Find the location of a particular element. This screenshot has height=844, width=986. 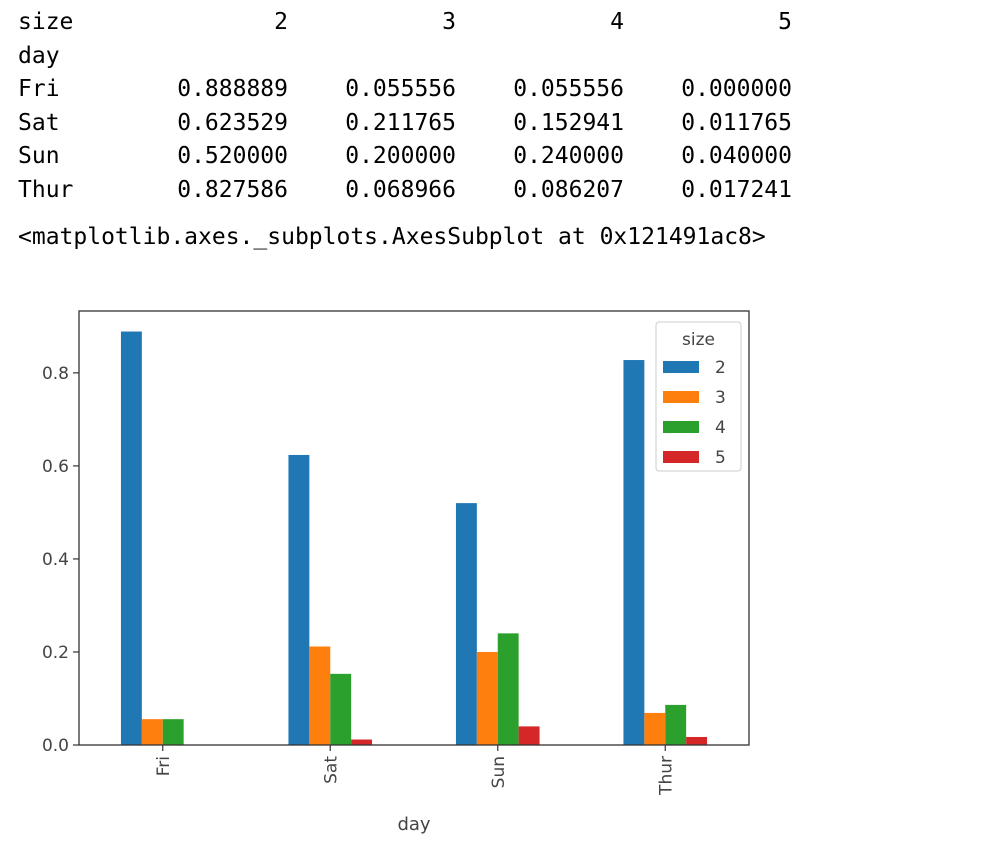

y-tick-label: 0.8 is located at coordinates (55, 374).